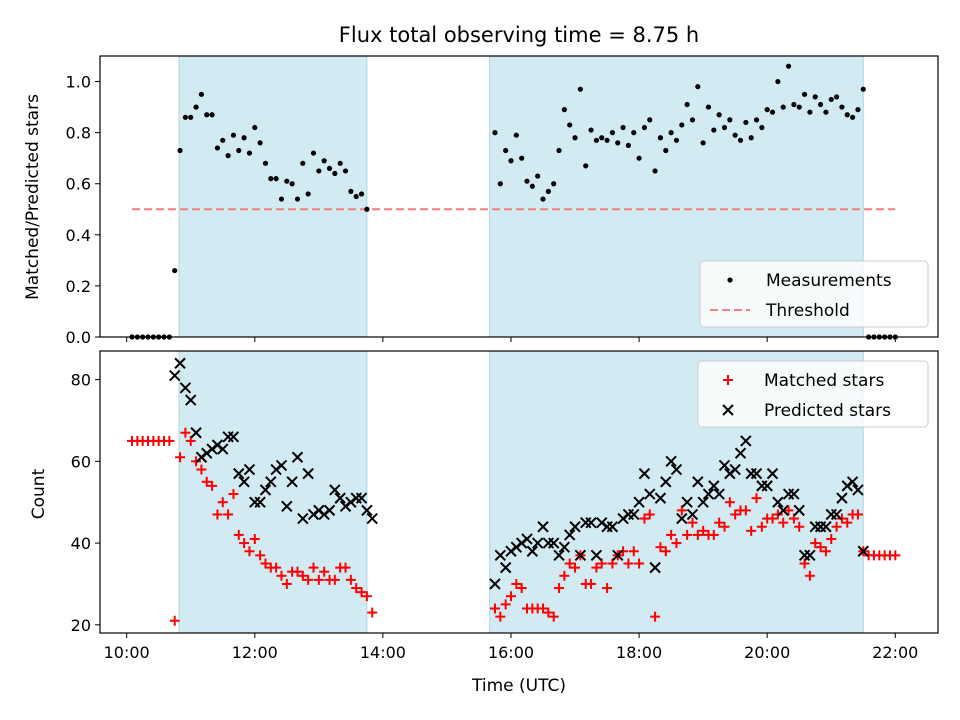  Describe the element at coordinates (814, 294) in the screenshot. I see `ratio-legend: Measurements Threshold` at that location.